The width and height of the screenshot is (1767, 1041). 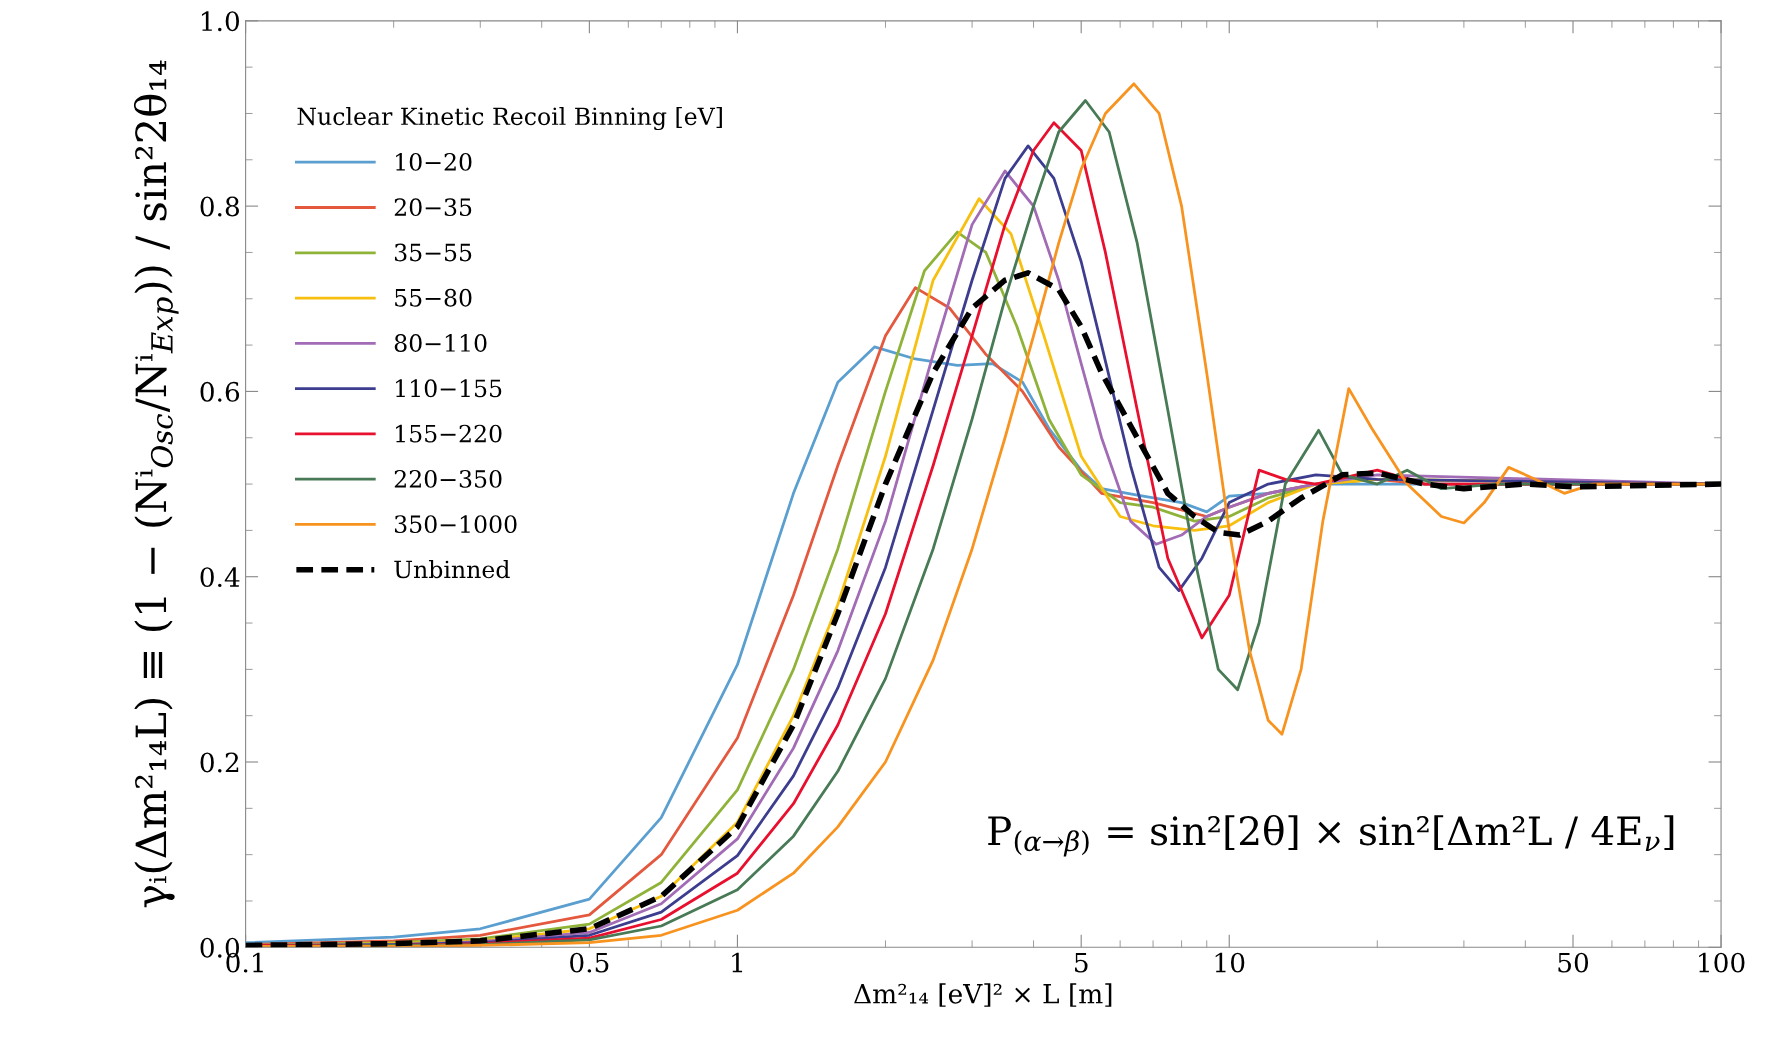 I want to click on y-tick-label: 0.6, so click(x=220, y=391).